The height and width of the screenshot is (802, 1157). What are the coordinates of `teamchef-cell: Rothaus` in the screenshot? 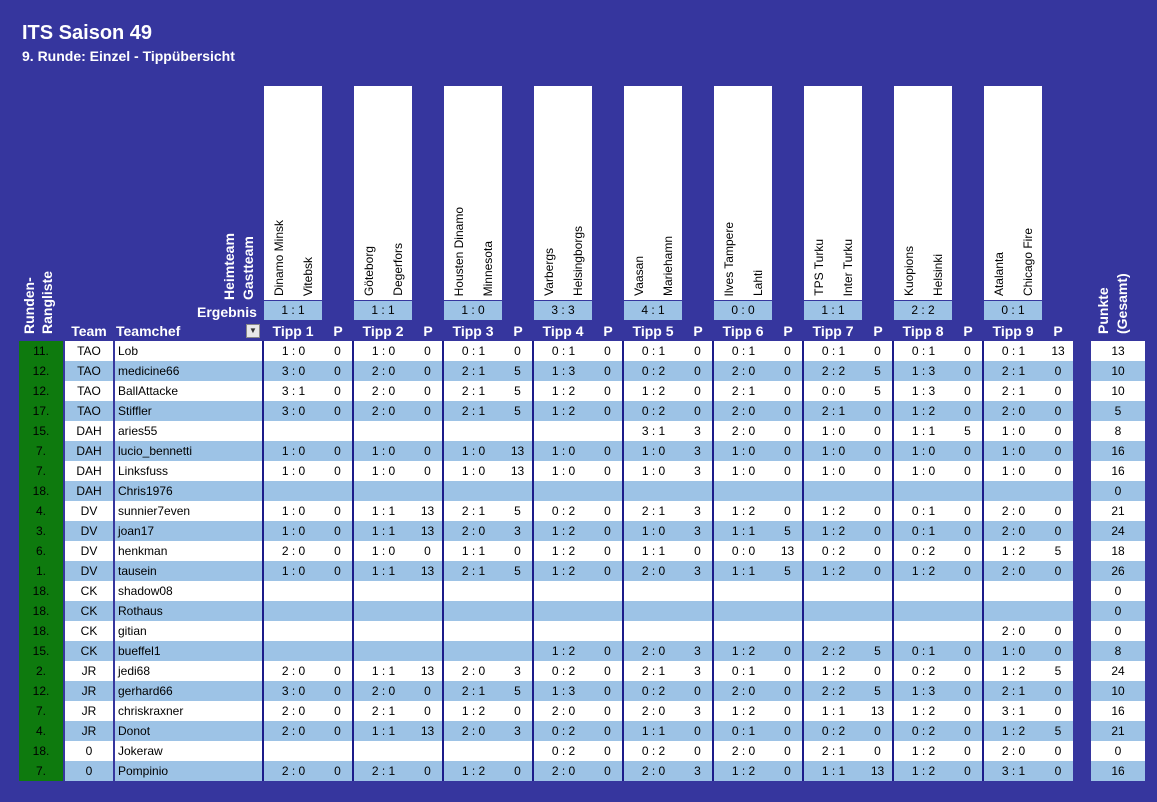 It's located at (189, 611).